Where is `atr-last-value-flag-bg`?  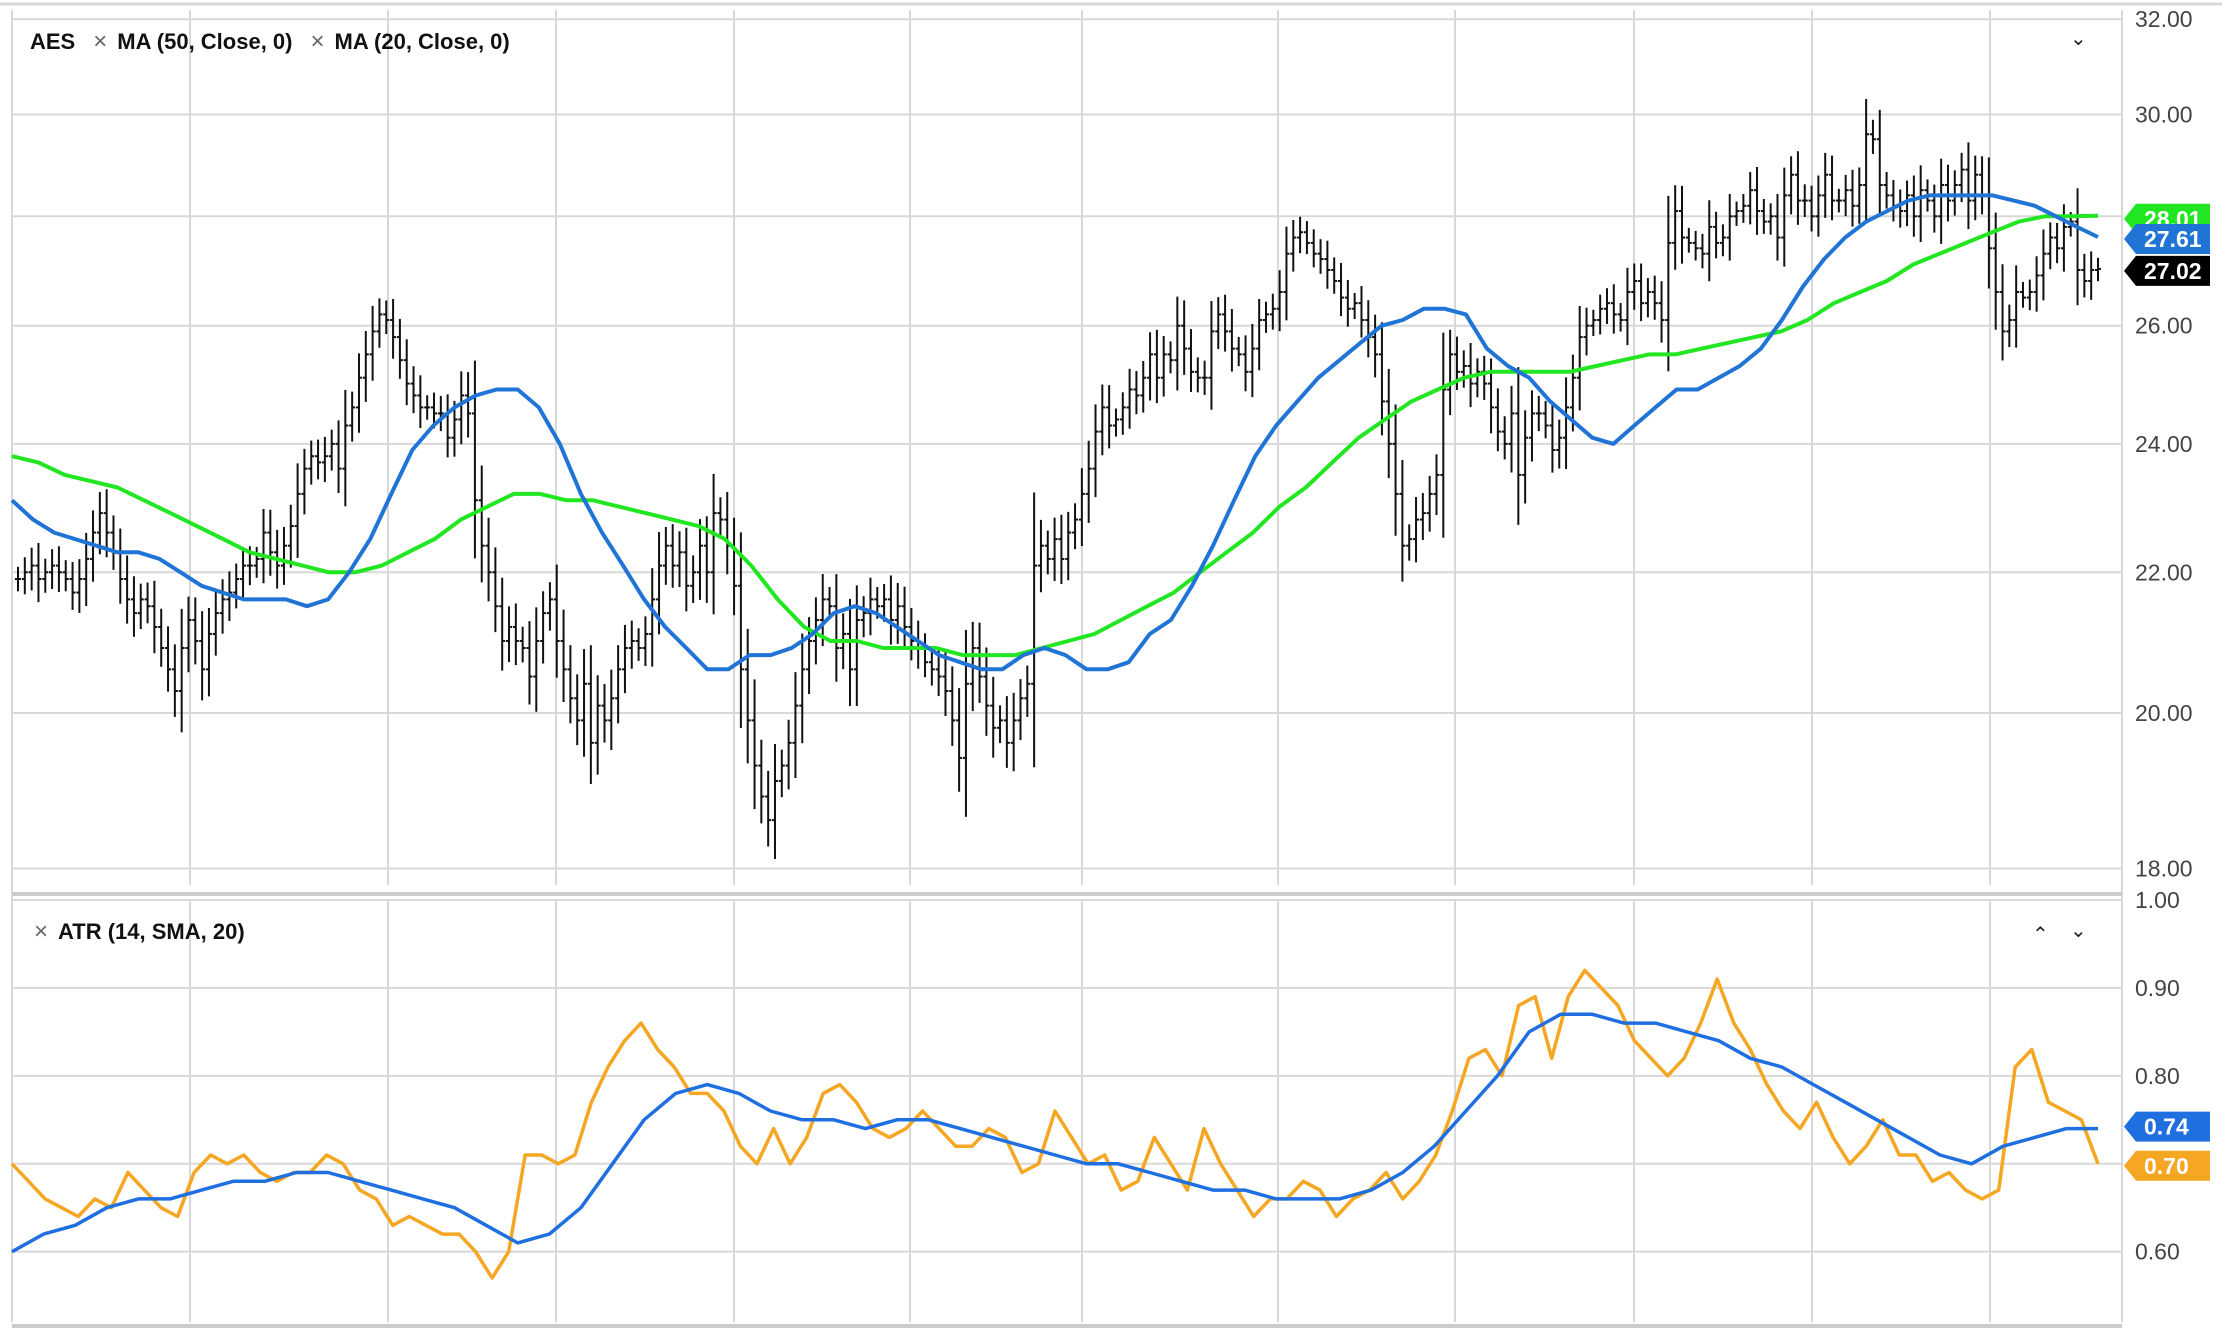
atr-last-value-flag-bg is located at coordinates (2167, 1165).